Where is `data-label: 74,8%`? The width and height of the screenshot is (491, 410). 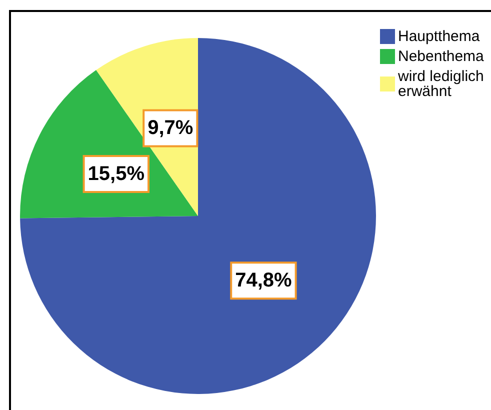
data-label: 74,8% is located at coordinates (263, 281).